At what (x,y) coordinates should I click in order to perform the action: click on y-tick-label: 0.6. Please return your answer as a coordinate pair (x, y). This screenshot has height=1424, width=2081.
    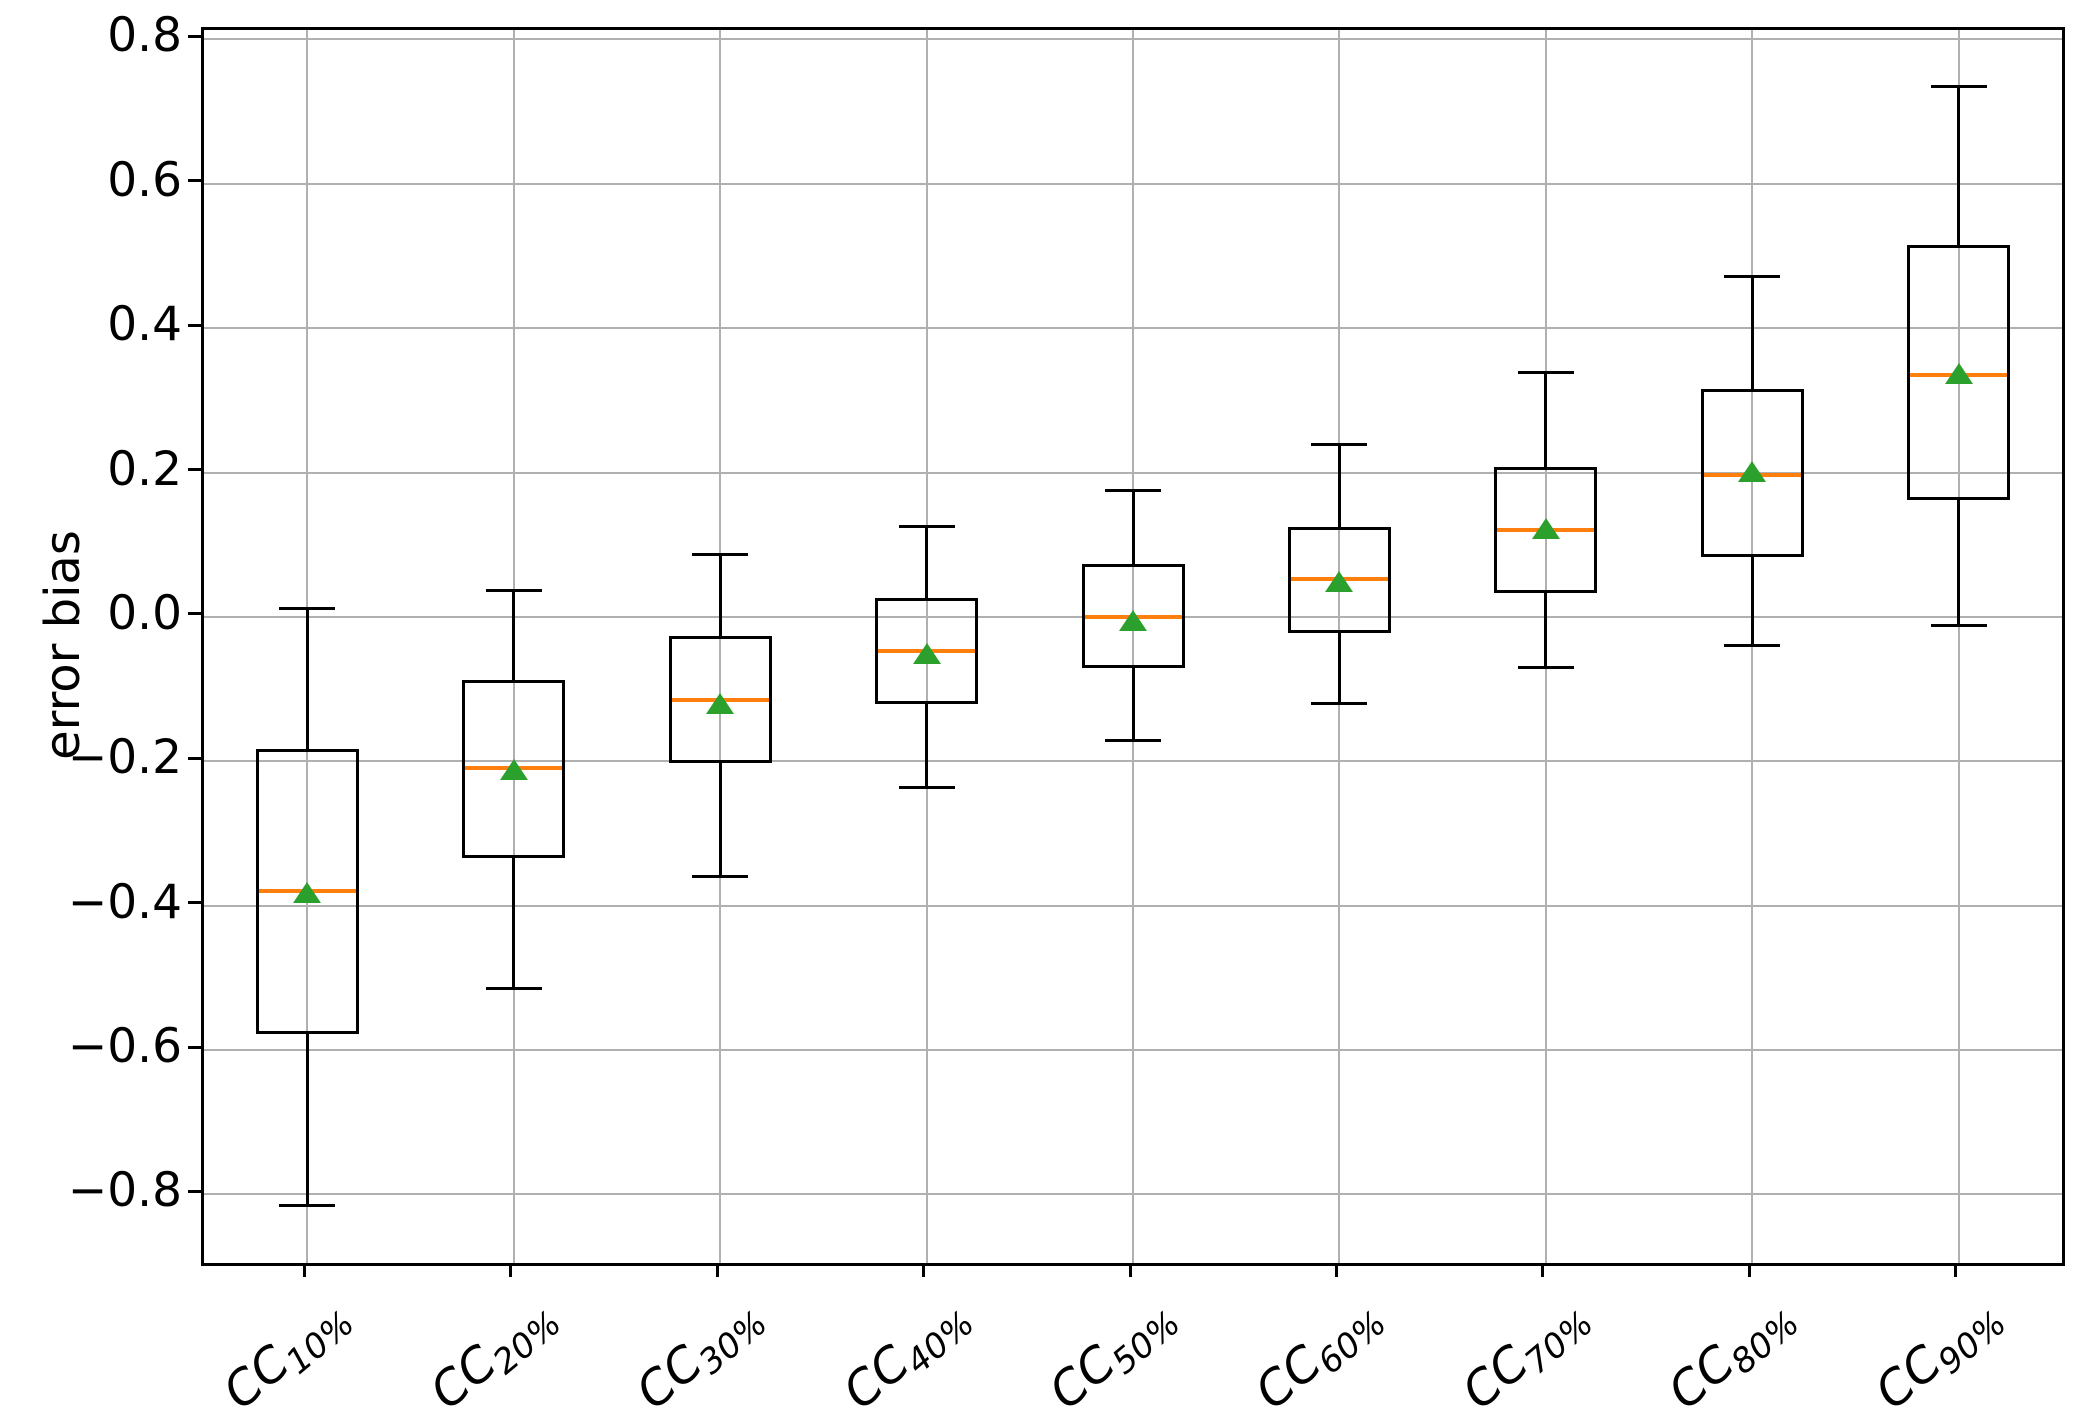
    Looking at the image, I should click on (144, 180).